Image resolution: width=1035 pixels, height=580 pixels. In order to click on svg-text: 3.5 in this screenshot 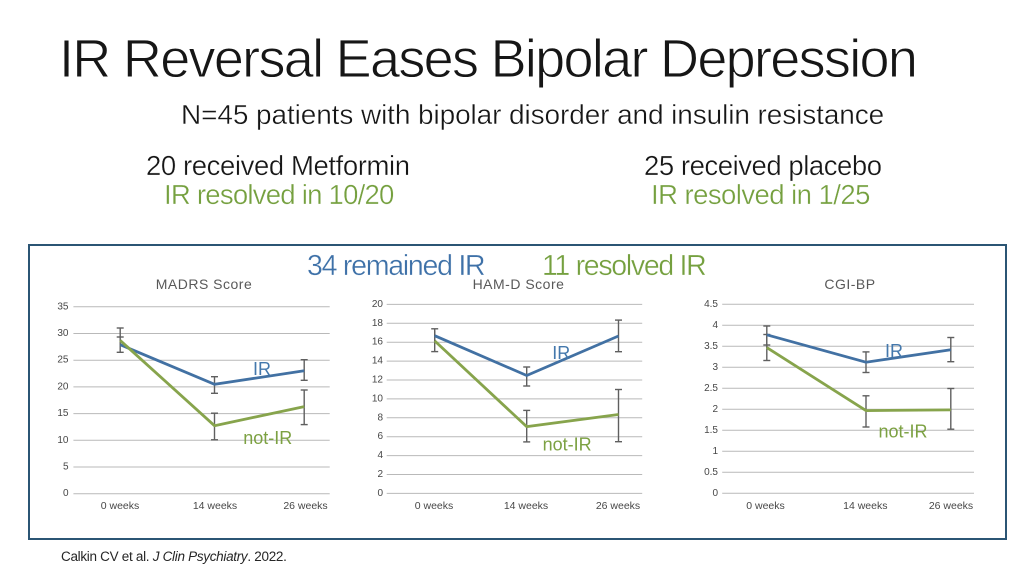, I will do `click(711, 346)`.